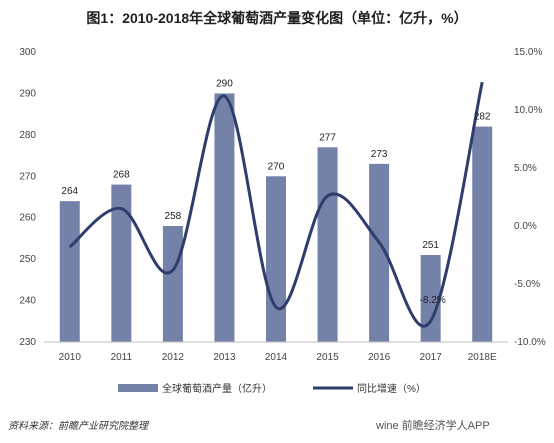  I want to click on x-tick-label: 2015, so click(327, 357).